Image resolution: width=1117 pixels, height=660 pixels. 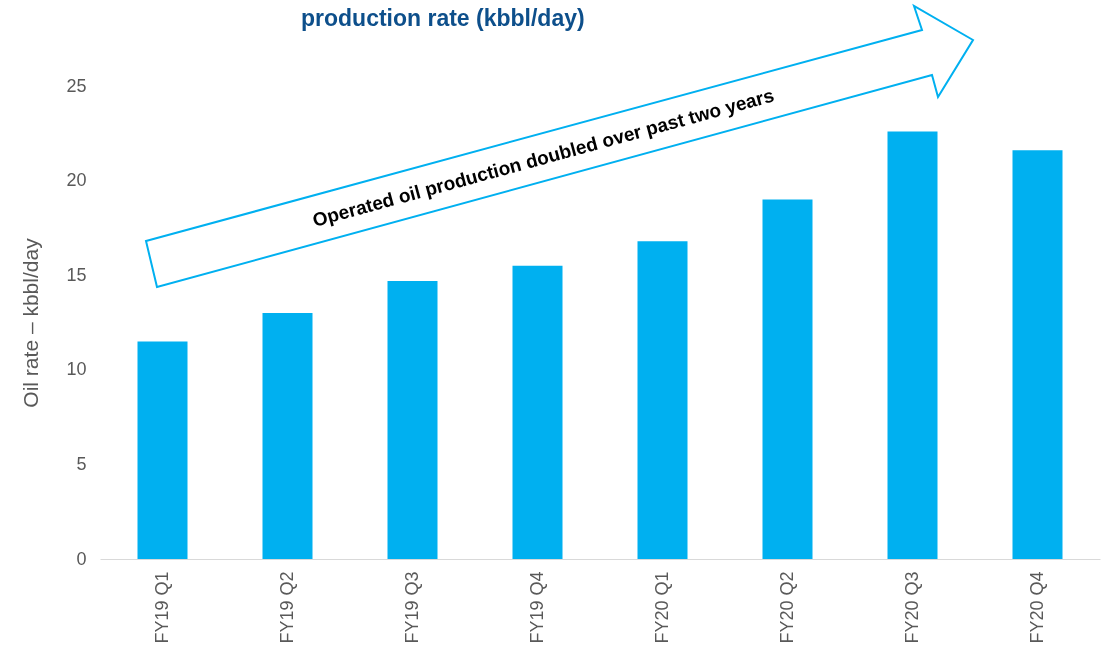 I want to click on y-tick-label: 5, so click(x=81, y=463).